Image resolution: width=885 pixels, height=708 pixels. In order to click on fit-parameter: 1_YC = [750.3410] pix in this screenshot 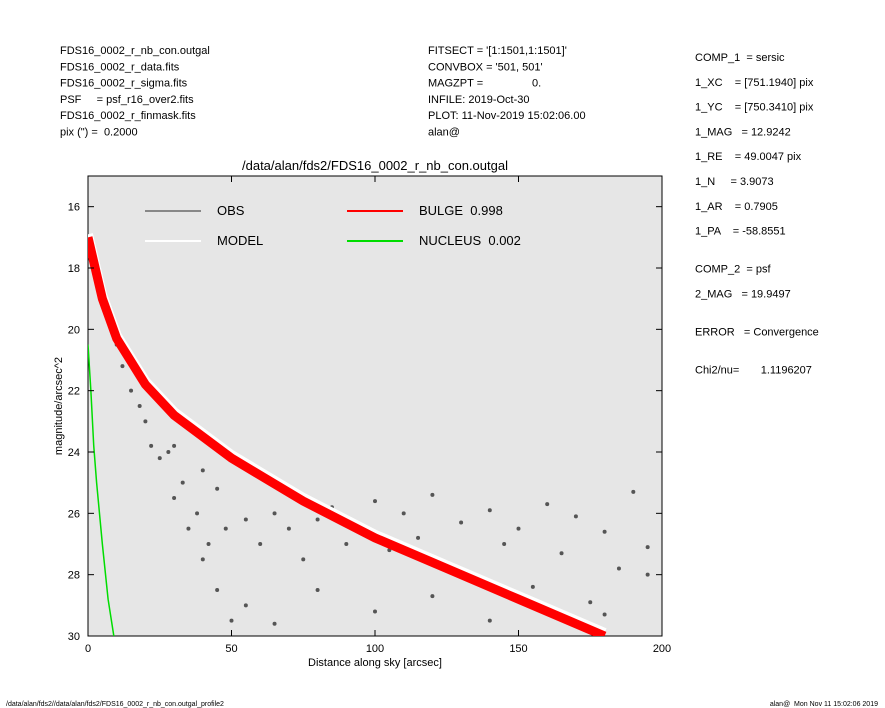, I will do `click(754, 108)`.